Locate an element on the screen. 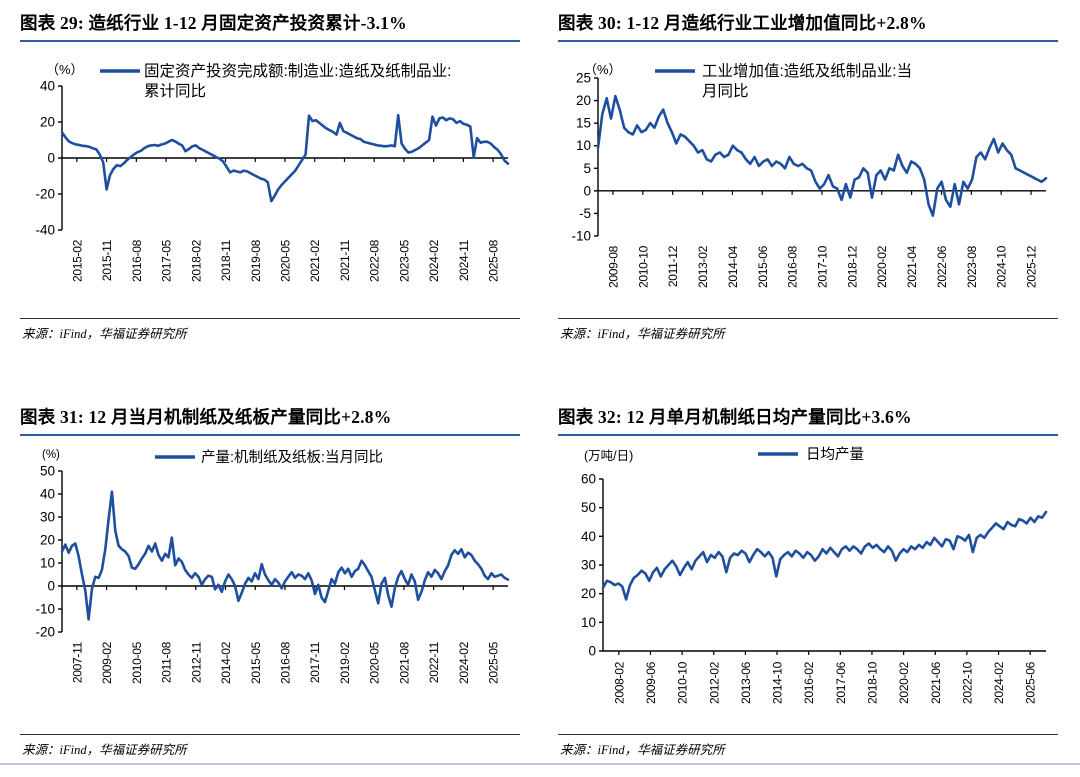 The image size is (1080, 777). svg-text: 固定资产投资完成额:制造业:造纸及纸制品业: is located at coordinates (297, 71).